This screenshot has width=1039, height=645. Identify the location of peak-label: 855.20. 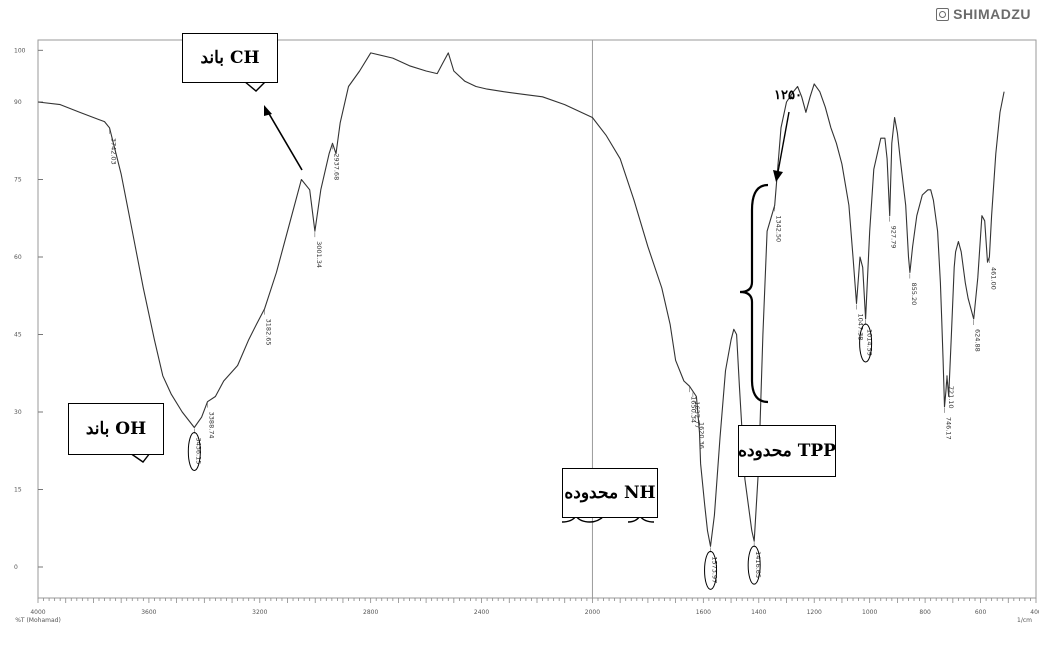
(914, 294).